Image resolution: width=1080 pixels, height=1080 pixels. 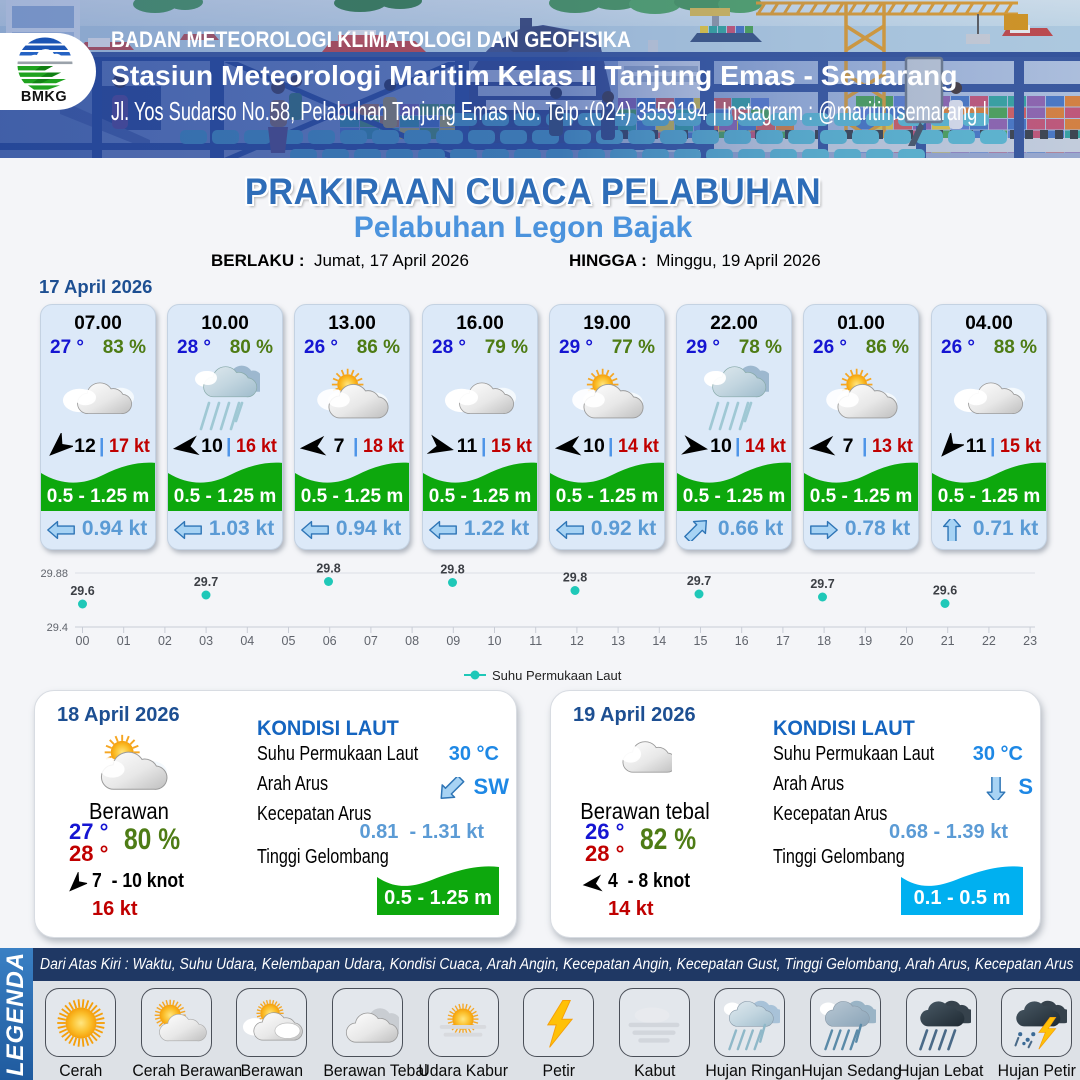 I want to click on svg-text: 11, so click(x=535, y=641).